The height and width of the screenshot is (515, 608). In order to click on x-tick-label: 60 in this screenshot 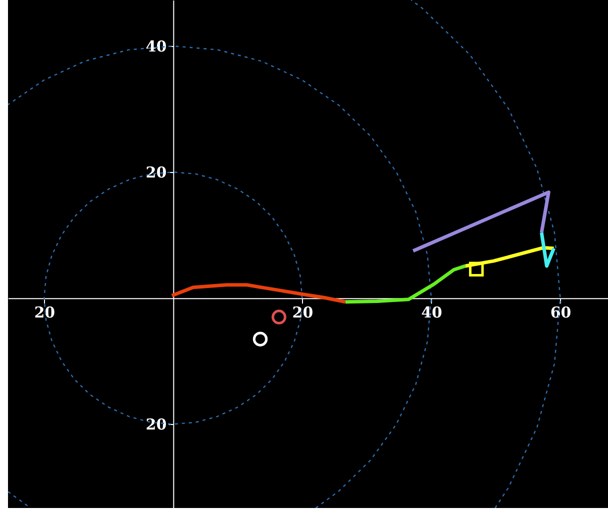, I will do `click(561, 313)`.